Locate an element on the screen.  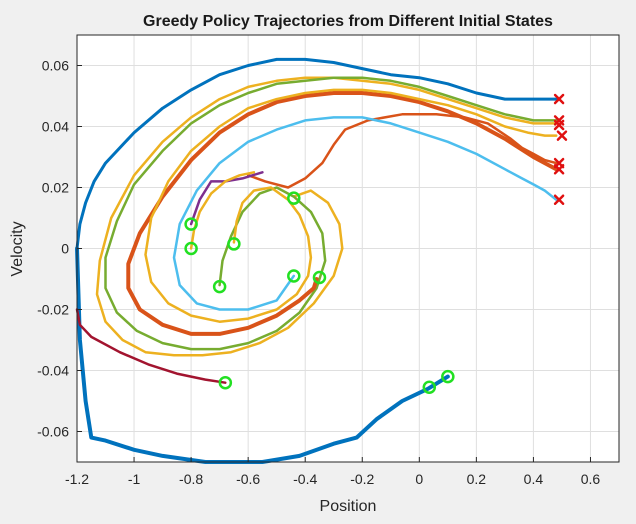
y-axis-label: Velocity is located at coordinates (17, 248).